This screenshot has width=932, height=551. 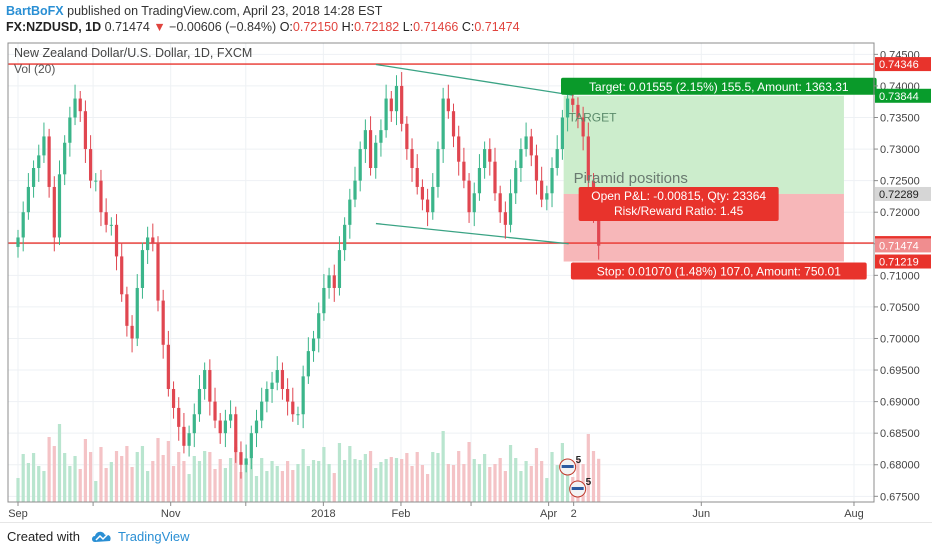 What do you see at coordinates (400, 514) in the screenshot?
I see `time-tick-label: Feb` at bounding box center [400, 514].